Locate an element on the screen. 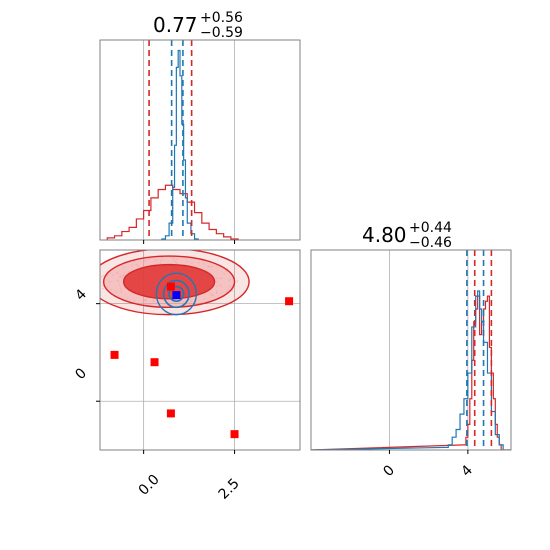  top-left-title: 0.77 +0.56 −0.59 is located at coordinates (198, 25).